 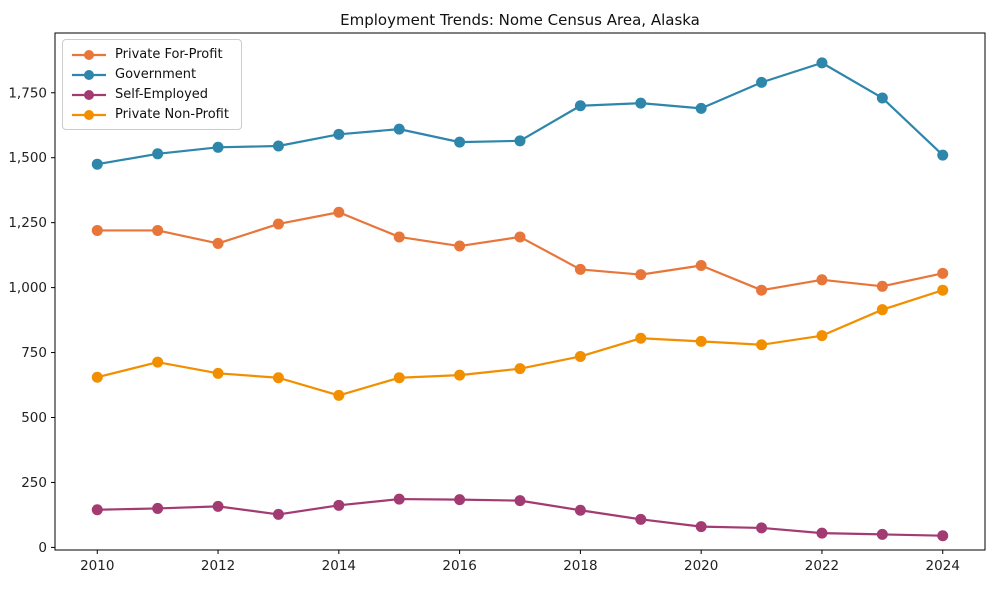 What do you see at coordinates (169, 54) in the screenshot?
I see `legend-label-private-for-profit: Private For-Profit` at bounding box center [169, 54].